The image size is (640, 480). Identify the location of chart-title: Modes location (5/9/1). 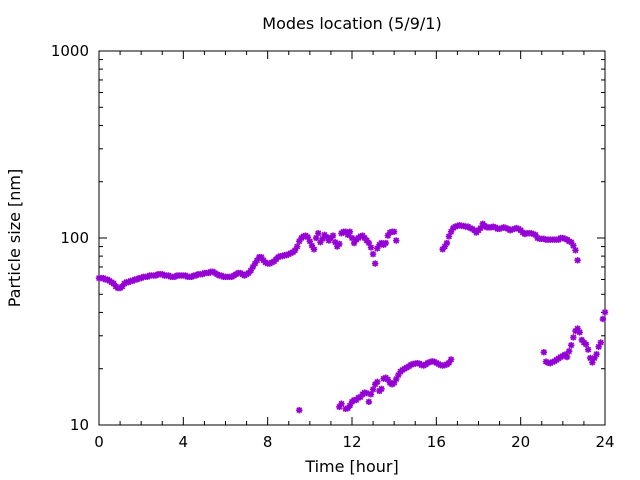
(351, 23).